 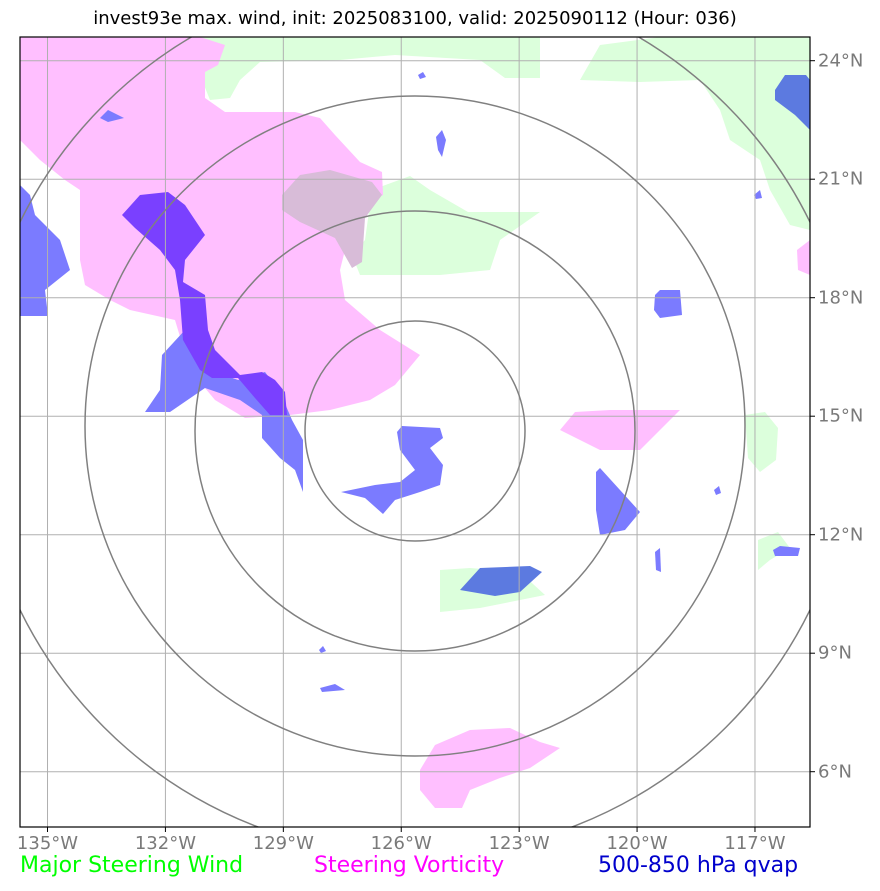 What do you see at coordinates (409, 865) in the screenshot?
I see `legend-steering-vorticity: Steering Vorticity` at bounding box center [409, 865].